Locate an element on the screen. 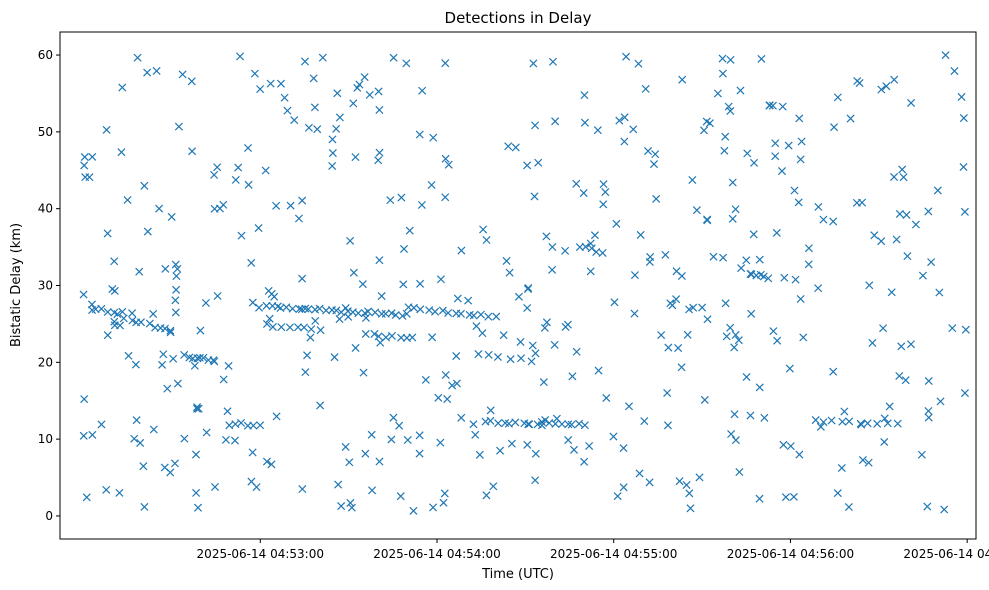 Image resolution: width=989 pixels, height=590 pixels. x-tick-label: 2025-06-14 04:56:00 is located at coordinates (790, 554).